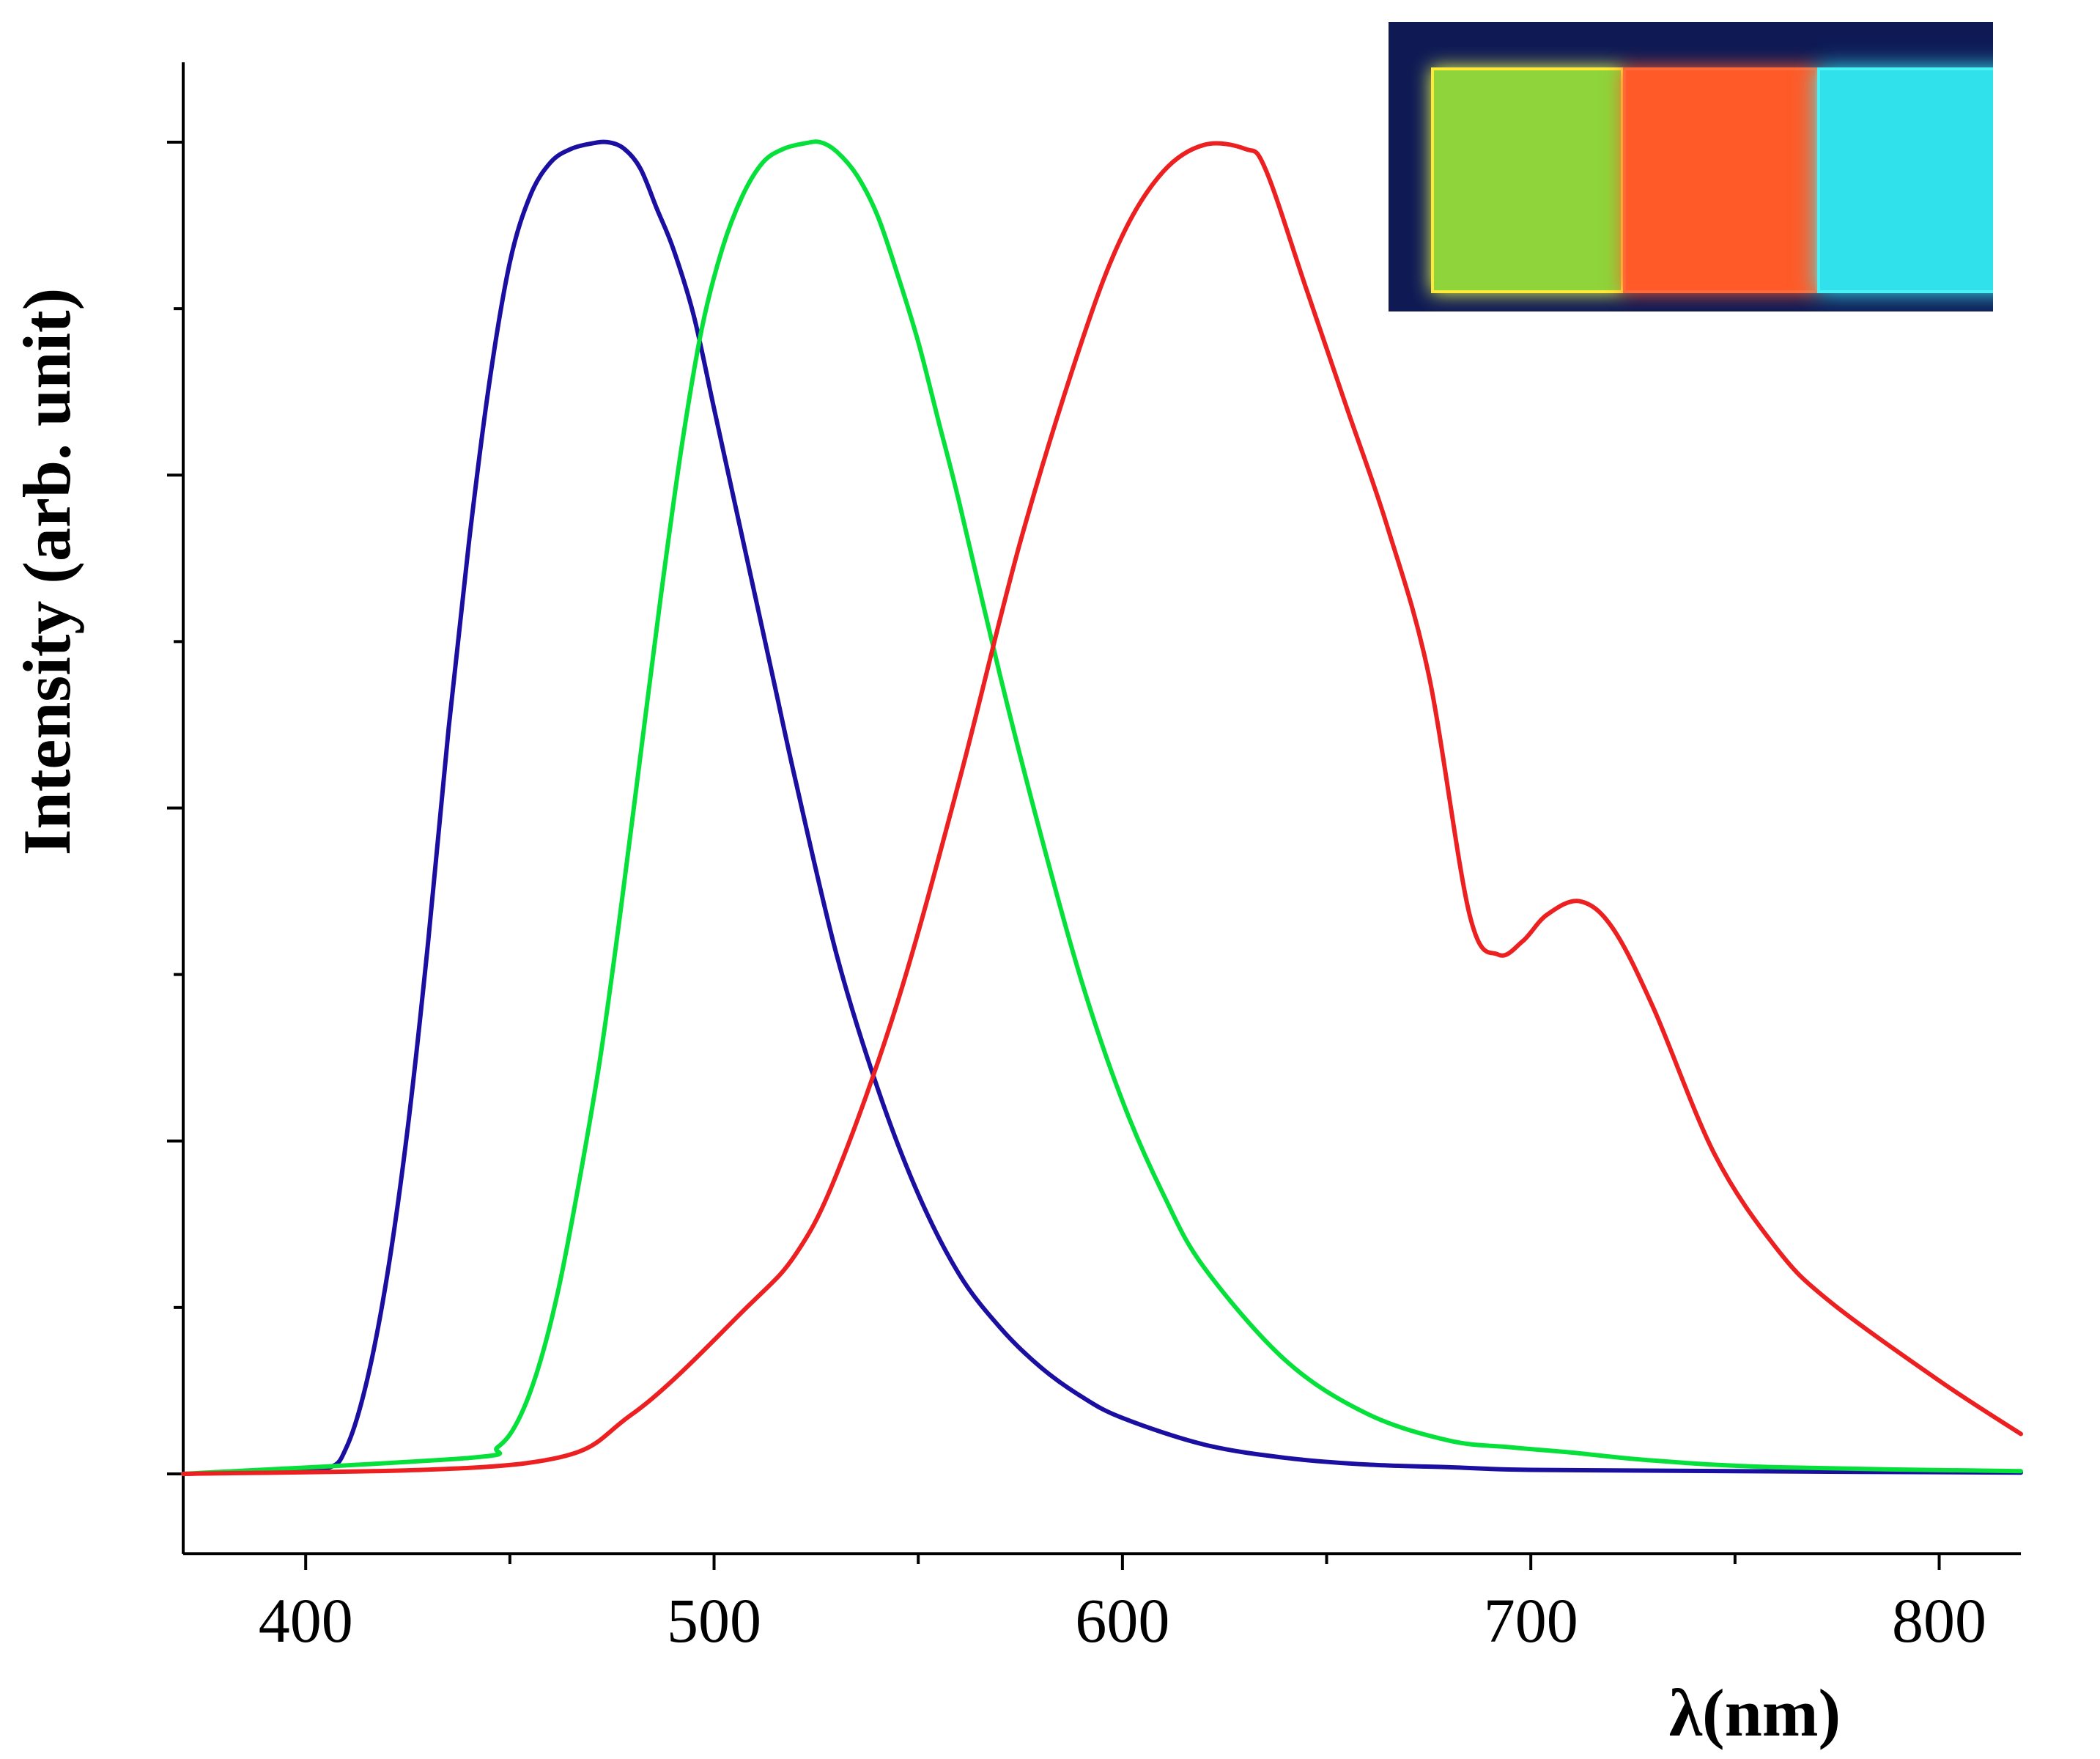 The image size is (2100, 1759). What do you see at coordinates (1531, 1620) in the screenshot?
I see `x-tick-label-700: 700` at bounding box center [1531, 1620].